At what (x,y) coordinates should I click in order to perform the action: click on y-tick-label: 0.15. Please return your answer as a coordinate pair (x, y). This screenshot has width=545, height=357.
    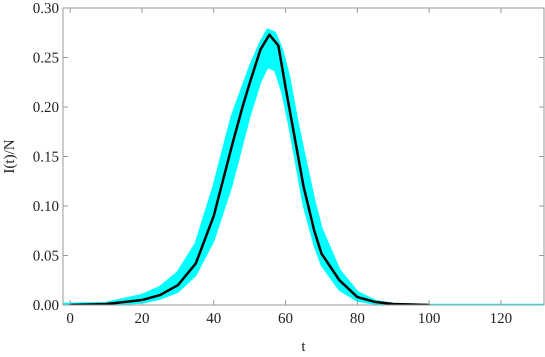
    Looking at the image, I should click on (45, 158).